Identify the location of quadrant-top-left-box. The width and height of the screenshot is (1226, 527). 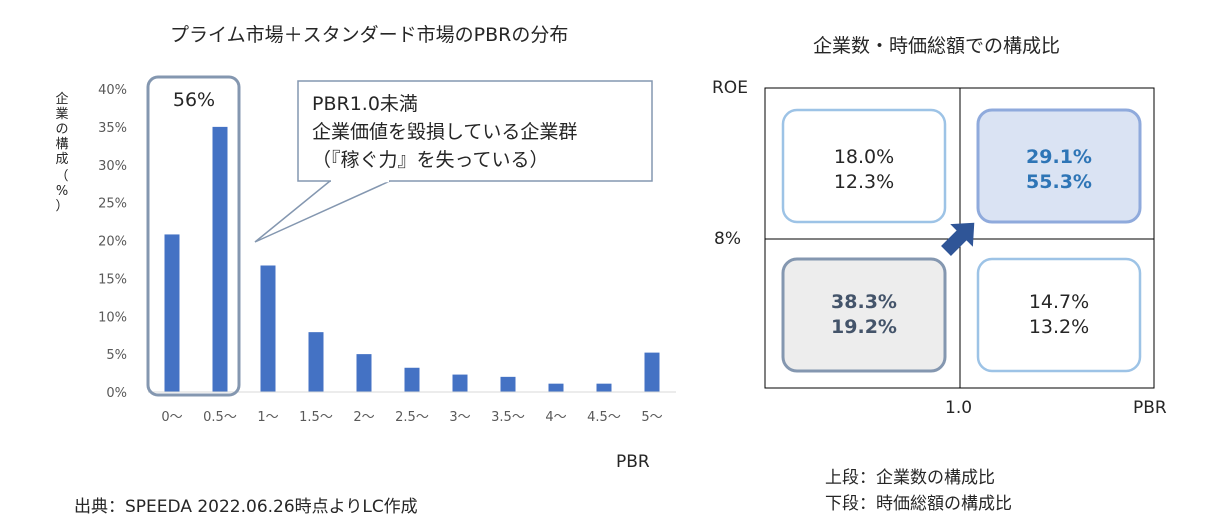
(864, 166).